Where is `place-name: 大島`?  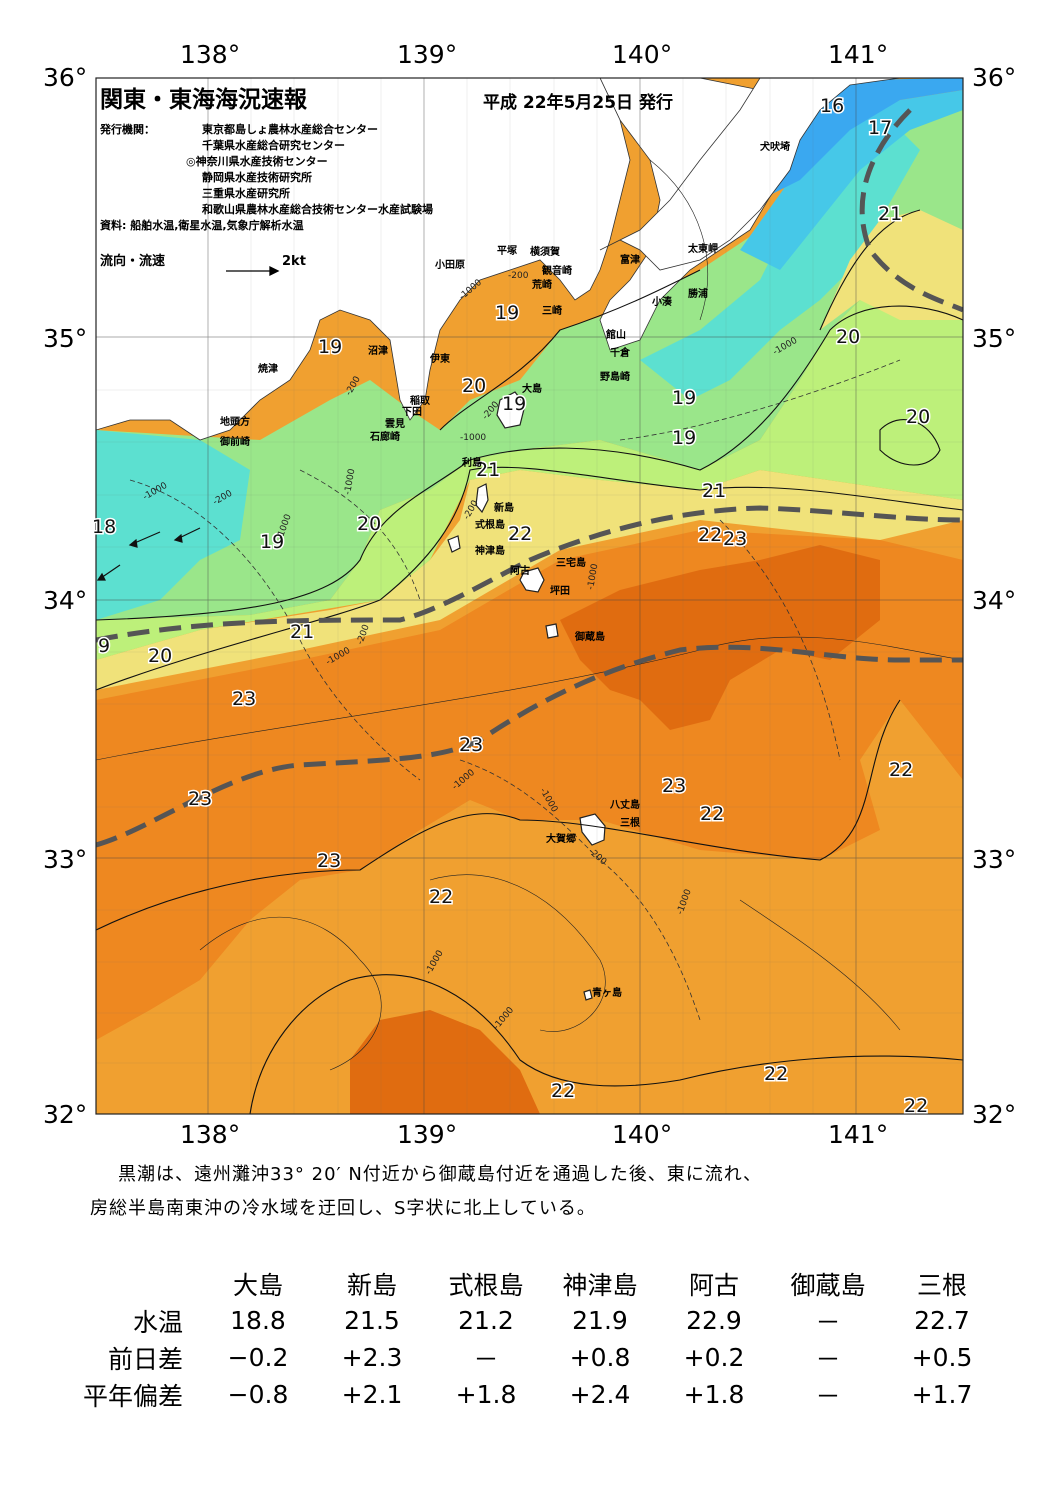
place-name: 大島 is located at coordinates (532, 388).